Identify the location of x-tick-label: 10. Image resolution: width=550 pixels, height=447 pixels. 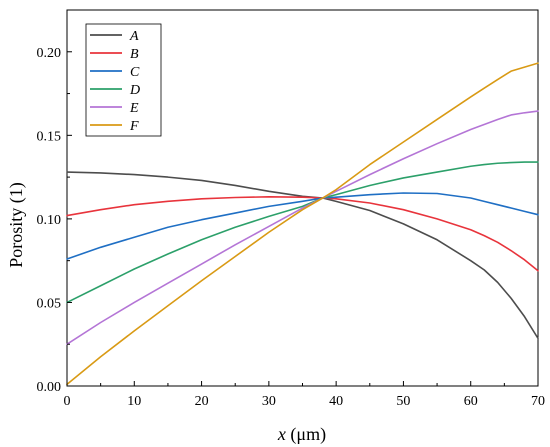
(134, 401).